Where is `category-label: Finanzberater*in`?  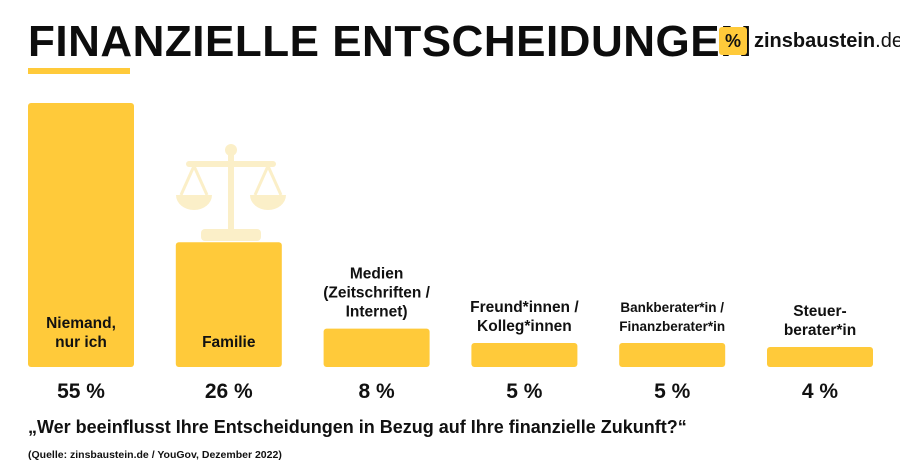 category-label: Finanzberater*in is located at coordinates (672, 326).